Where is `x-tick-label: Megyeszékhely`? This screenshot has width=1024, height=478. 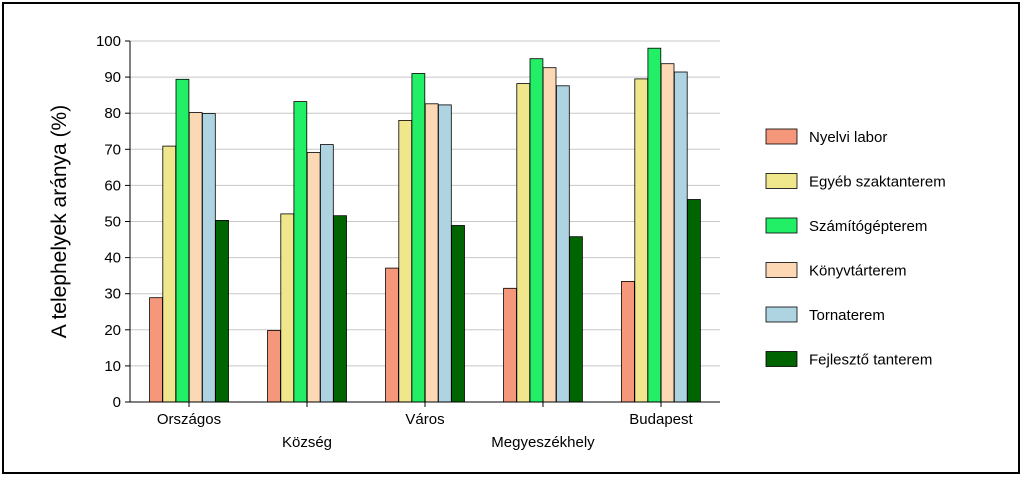 x-tick-label: Megyeszékhely is located at coordinates (543, 442).